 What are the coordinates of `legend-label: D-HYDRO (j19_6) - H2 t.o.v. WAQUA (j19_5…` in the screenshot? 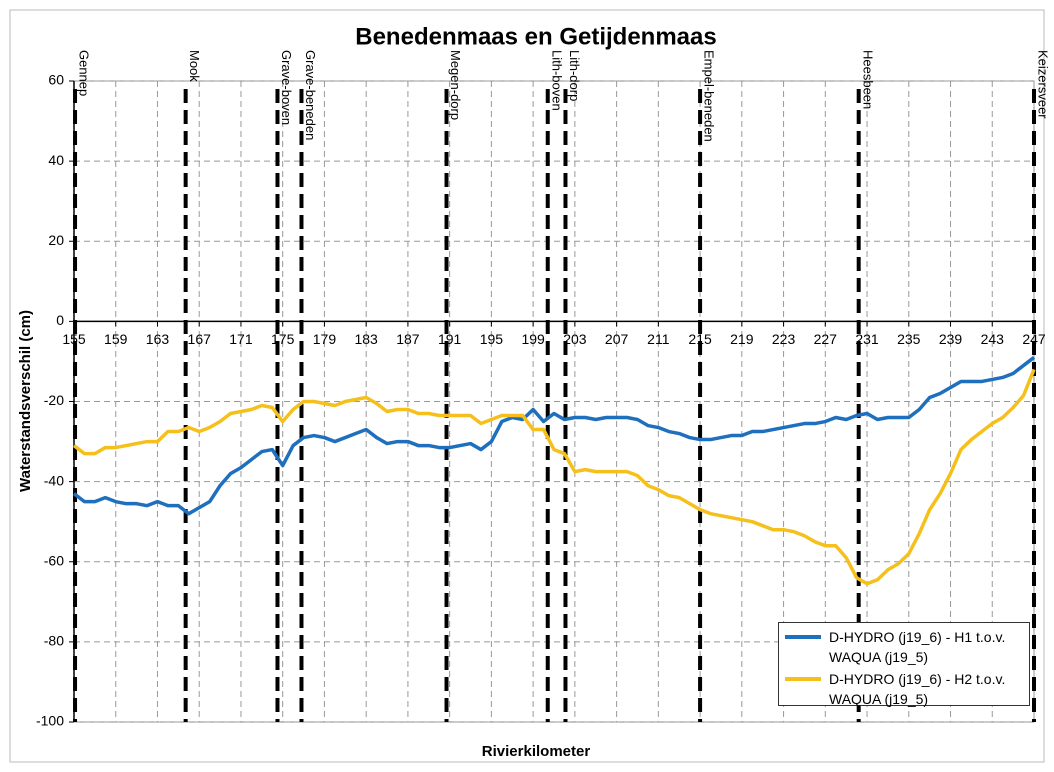 It's located at (917, 689).